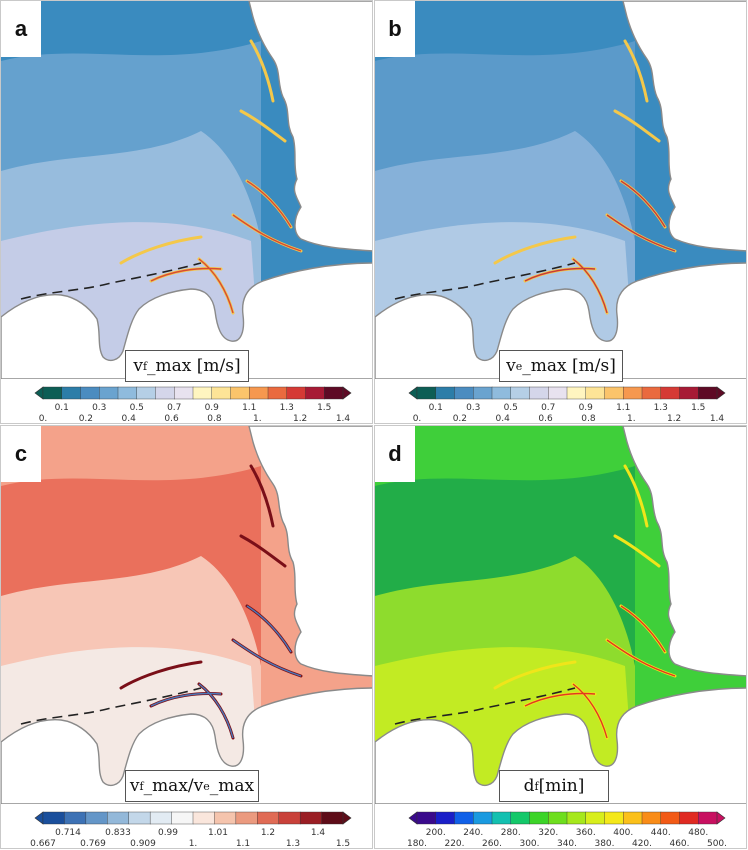 The height and width of the screenshot is (850, 748). What do you see at coordinates (194, 366) in the screenshot?
I see `variable-rest: _max [m/s]` at bounding box center [194, 366].